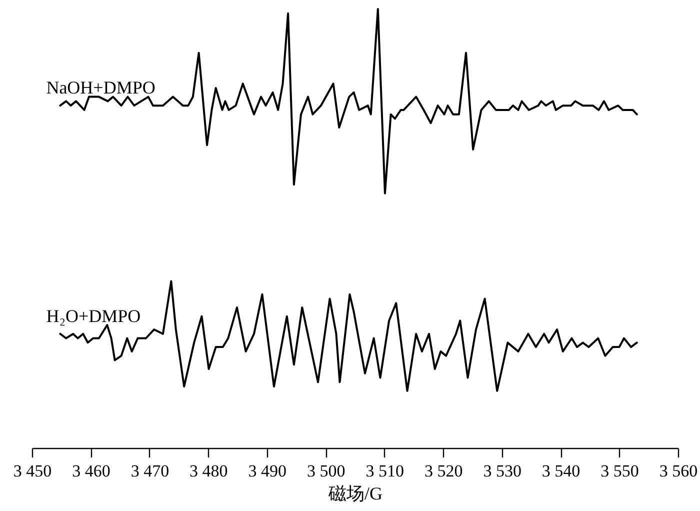 The height and width of the screenshot is (511, 700). I want to click on x-tick-label: 3 450, so click(32, 471).